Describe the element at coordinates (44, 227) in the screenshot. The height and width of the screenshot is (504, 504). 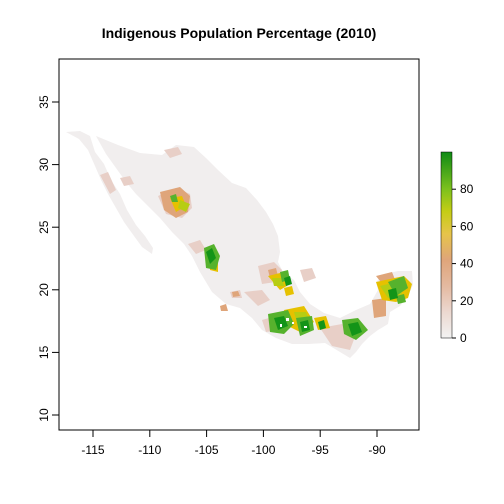
I see `y-tick-label: 25` at that location.